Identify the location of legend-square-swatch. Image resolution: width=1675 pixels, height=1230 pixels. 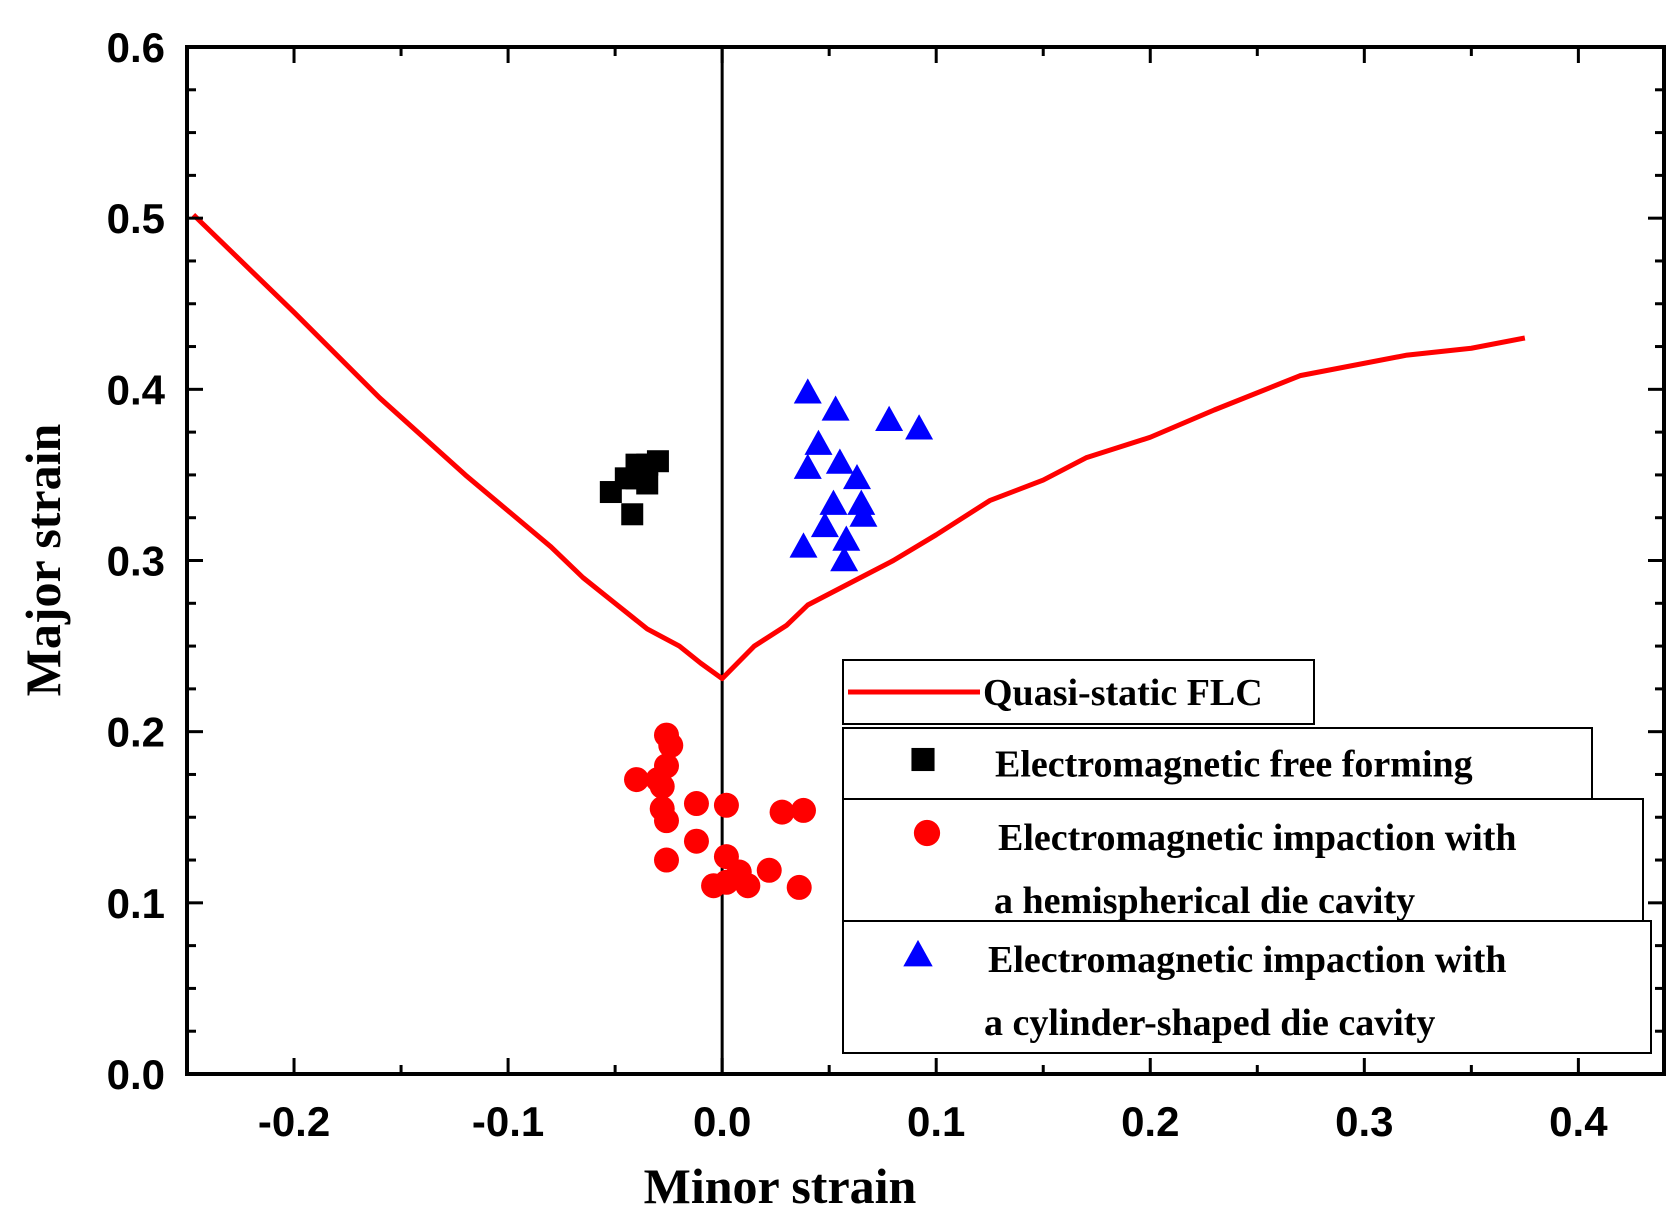
(923, 759).